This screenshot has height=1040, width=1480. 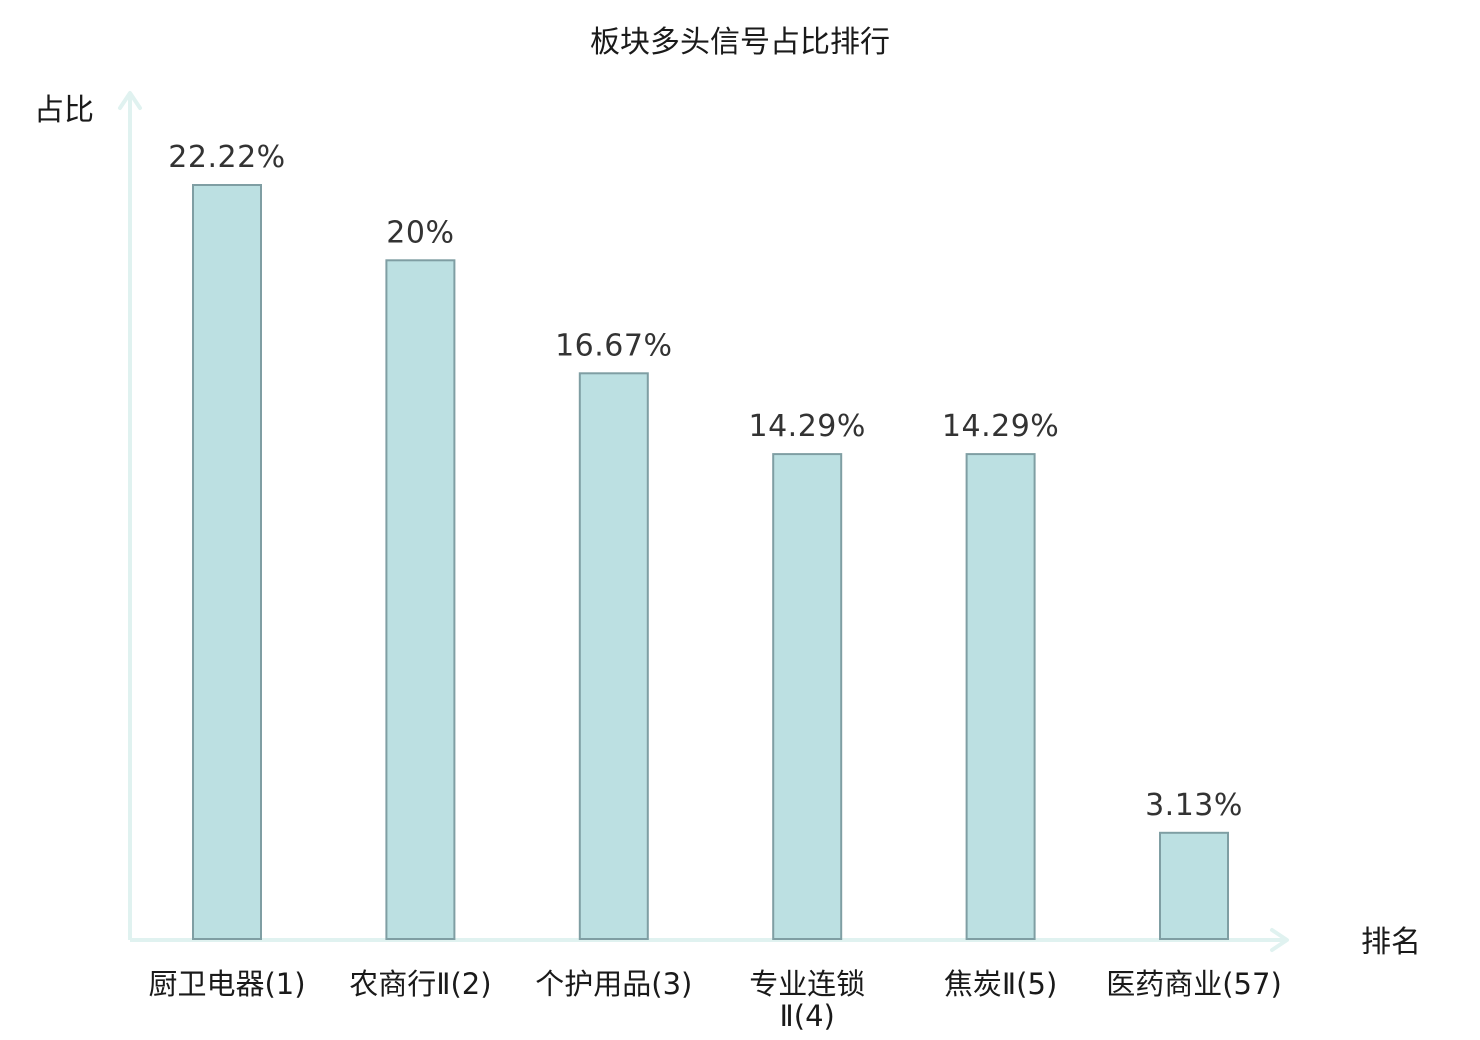 I want to click on value-label-5: 14.29%, so click(x=1000, y=426).